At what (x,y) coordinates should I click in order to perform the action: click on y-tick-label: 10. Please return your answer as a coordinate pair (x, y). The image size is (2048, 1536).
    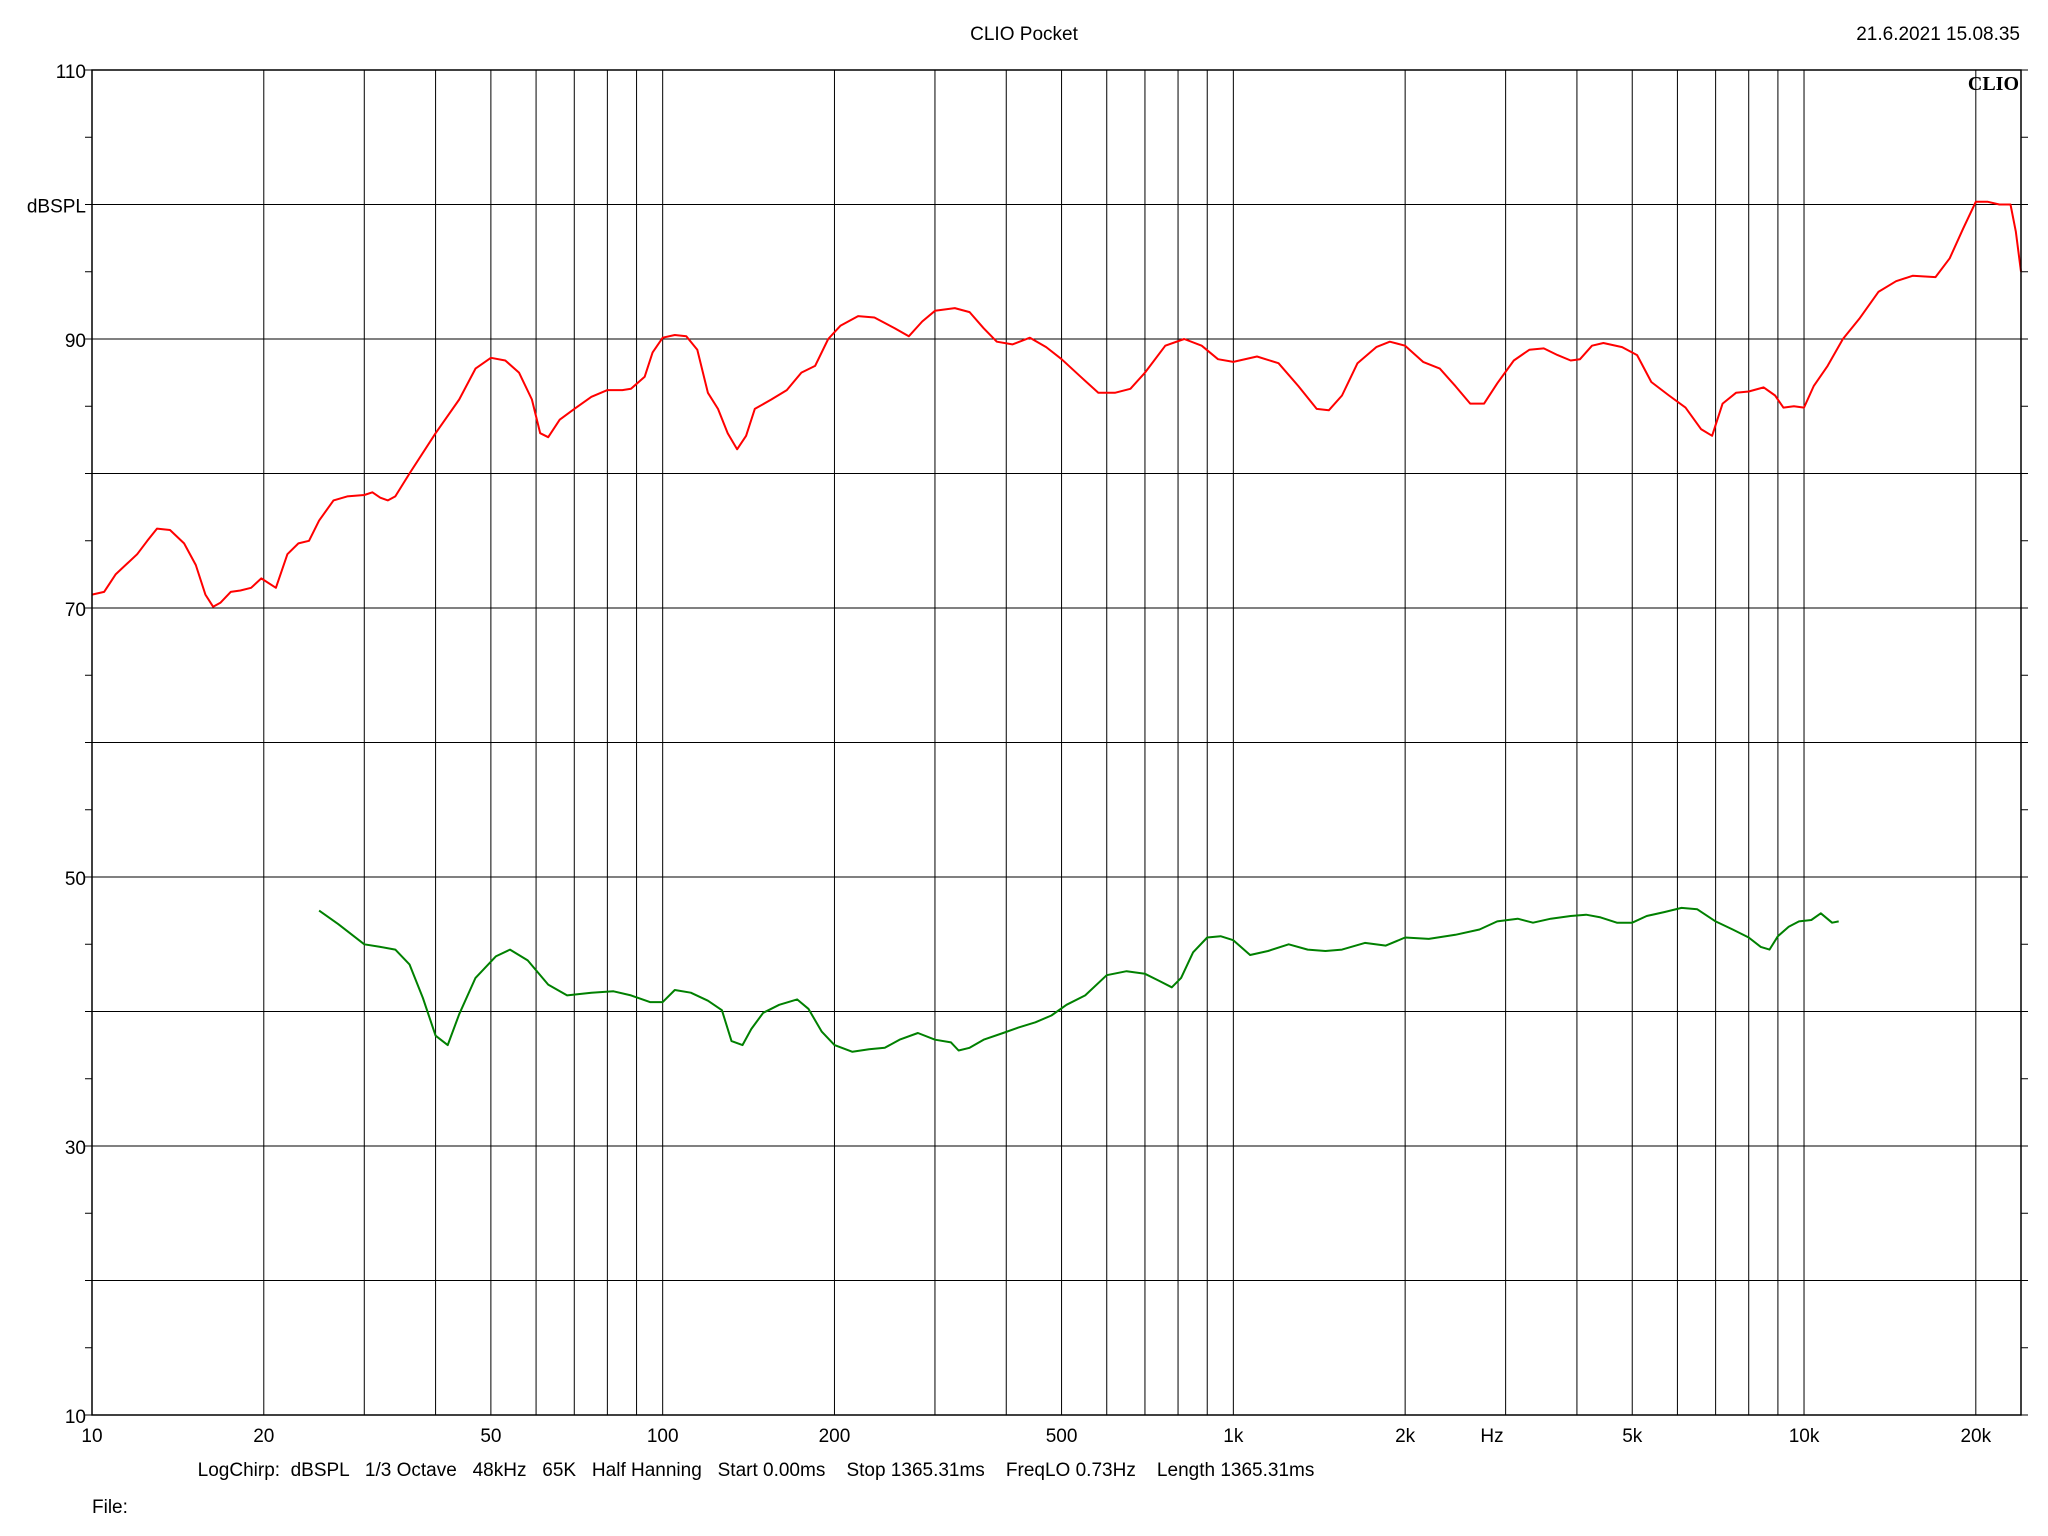
    Looking at the image, I should click on (75, 1417).